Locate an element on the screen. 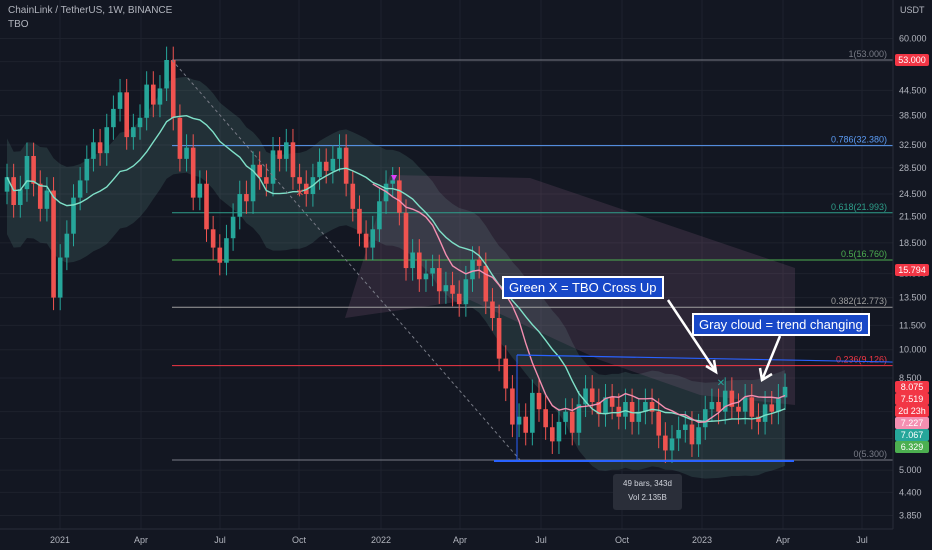 This screenshot has height=550, width=932. y-tick-label: 13.500 is located at coordinates (913, 298).